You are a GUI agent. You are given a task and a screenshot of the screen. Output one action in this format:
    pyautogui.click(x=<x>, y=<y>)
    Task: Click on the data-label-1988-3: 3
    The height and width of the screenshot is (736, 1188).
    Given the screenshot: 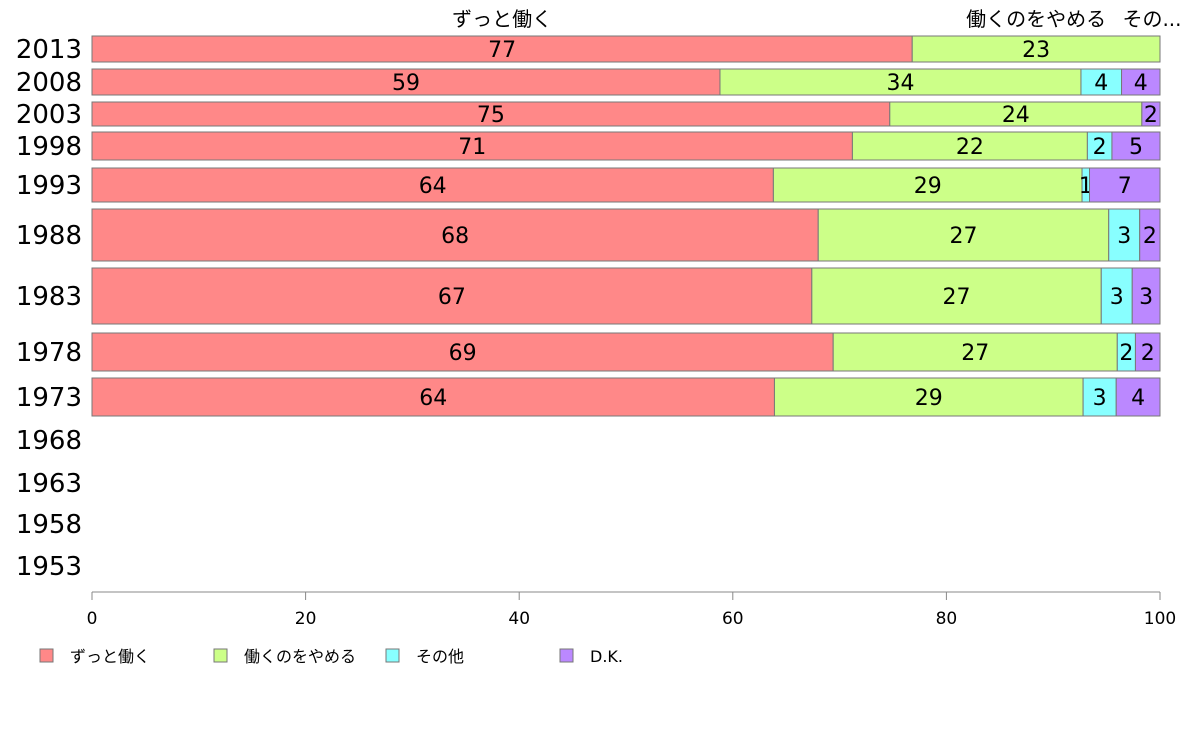 What is the action you would take?
    pyautogui.click(x=1124, y=236)
    